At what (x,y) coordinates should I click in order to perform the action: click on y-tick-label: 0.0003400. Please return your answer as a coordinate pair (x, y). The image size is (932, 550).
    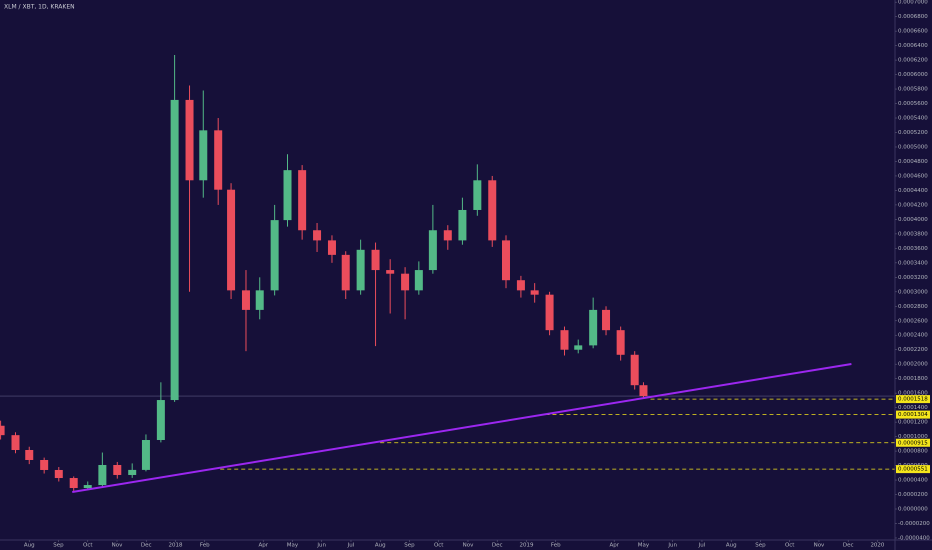
    Looking at the image, I should click on (913, 263).